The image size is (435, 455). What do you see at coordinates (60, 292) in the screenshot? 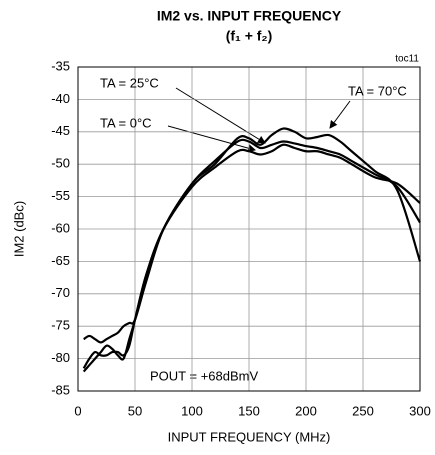
I see `y-tick-label: -70` at bounding box center [60, 292].